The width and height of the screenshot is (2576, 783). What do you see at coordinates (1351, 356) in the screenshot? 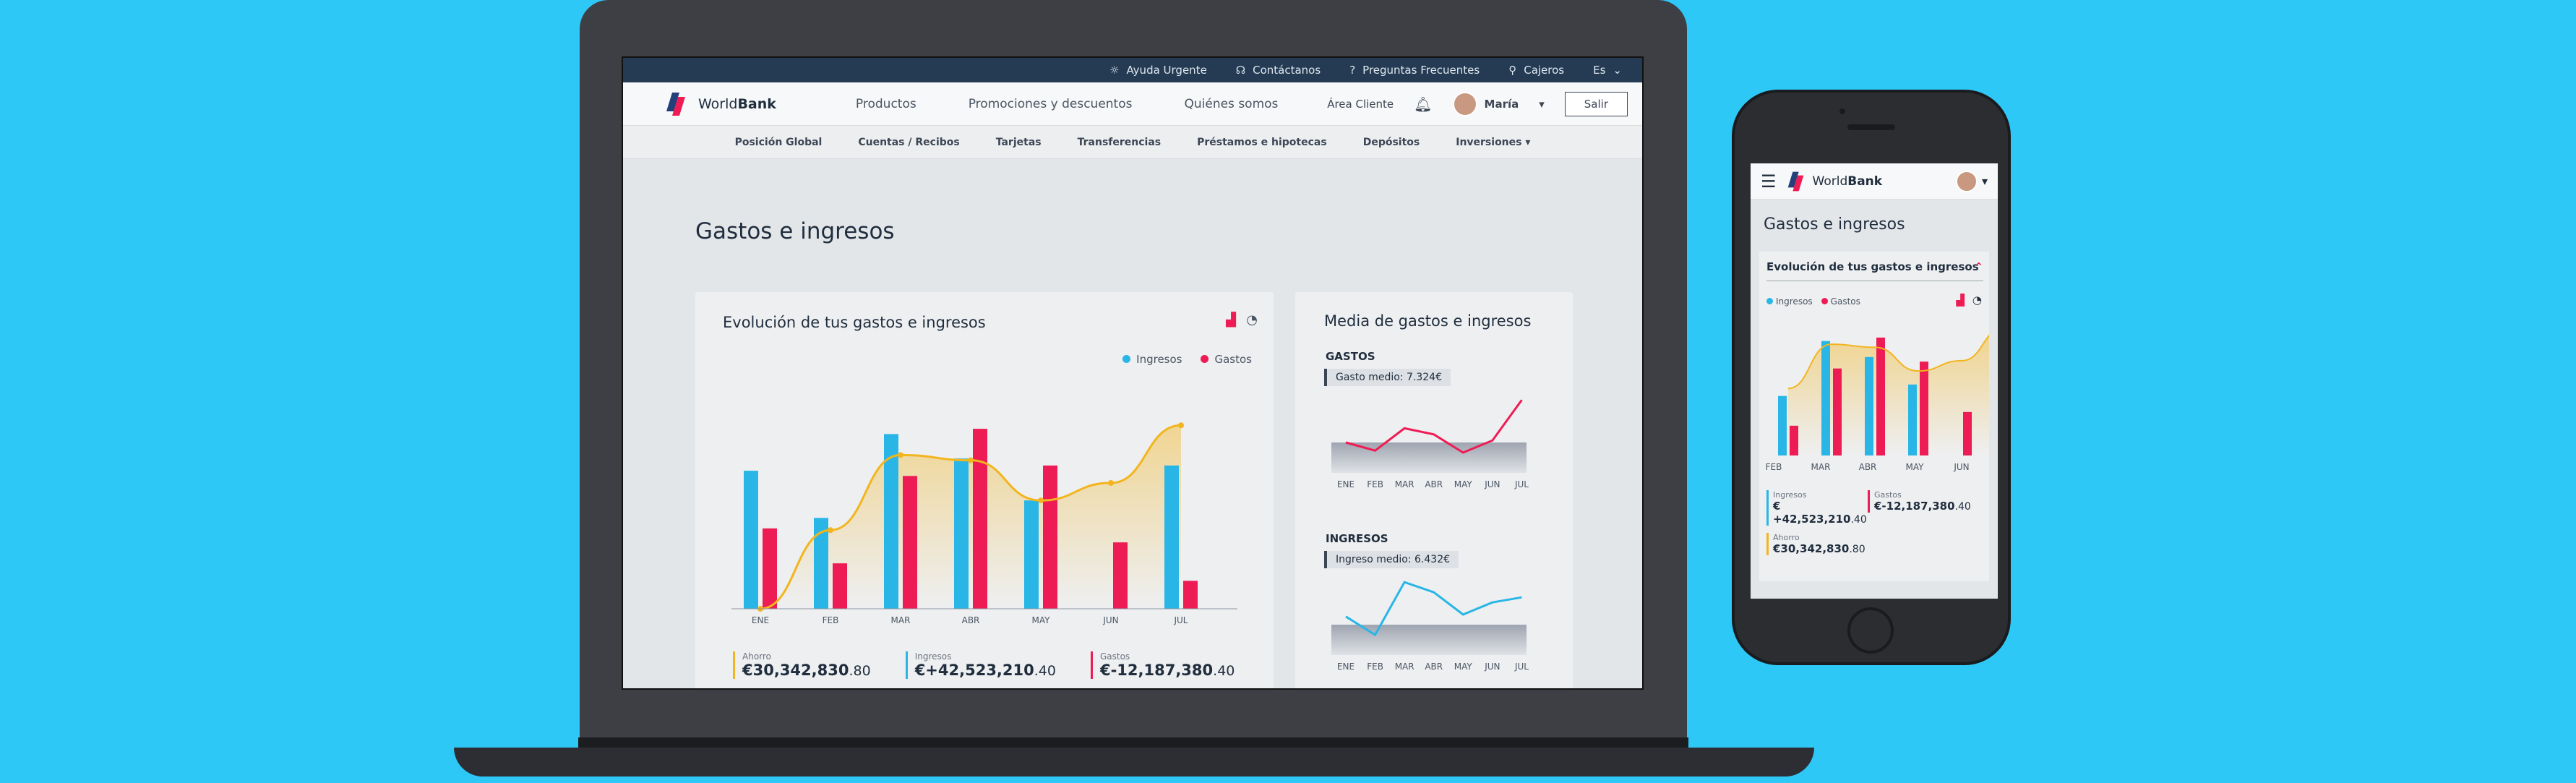
I see `expenses-title: GASTOS` at bounding box center [1351, 356].